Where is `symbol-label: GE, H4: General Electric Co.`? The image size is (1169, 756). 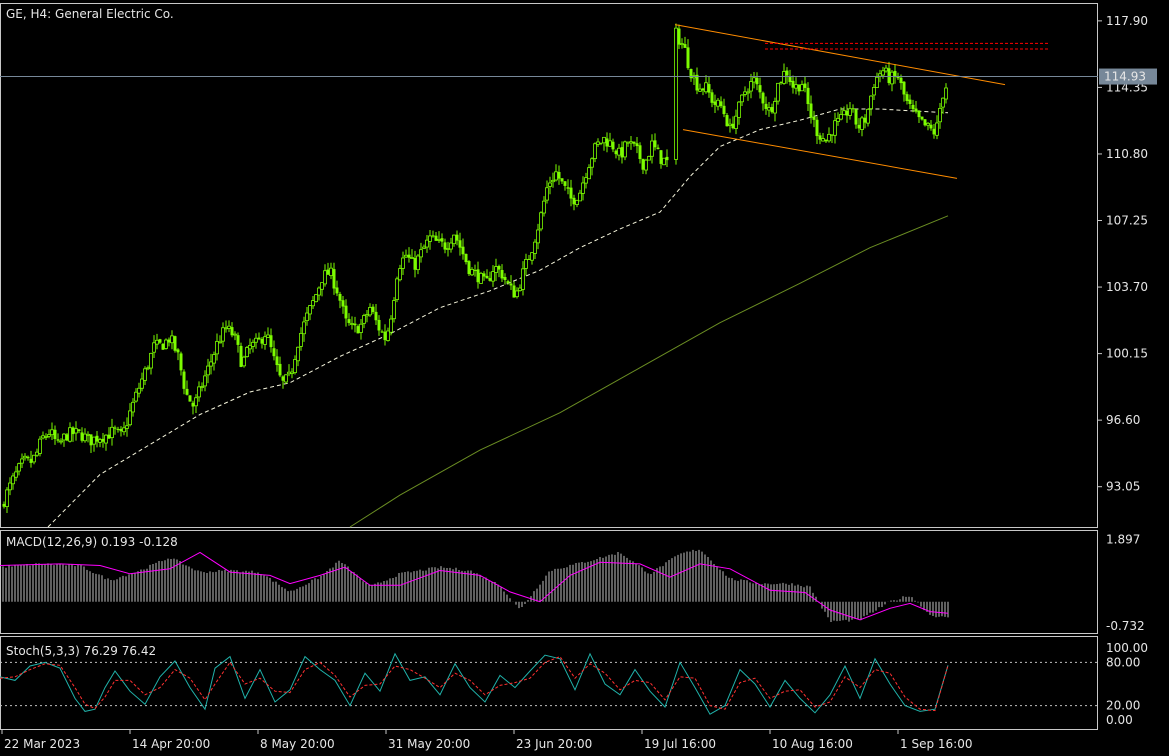 symbol-label: GE, H4: General Electric Co. is located at coordinates (90, 14).